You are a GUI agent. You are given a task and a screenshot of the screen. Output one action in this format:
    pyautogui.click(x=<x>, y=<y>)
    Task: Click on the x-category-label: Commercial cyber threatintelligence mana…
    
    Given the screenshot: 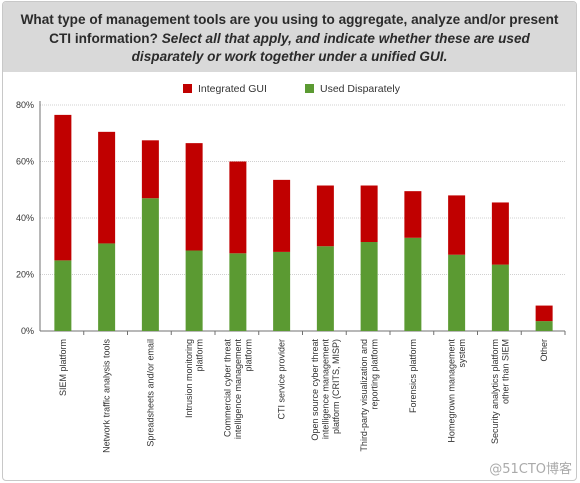 What is the action you would take?
    pyautogui.click(x=237, y=389)
    